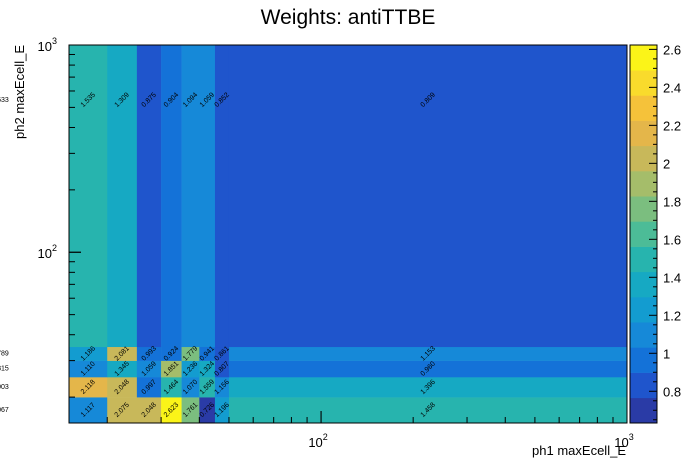  What do you see at coordinates (4, 100) in the screenshot?
I see `cell-value-label: 0.633` at bounding box center [4, 100].